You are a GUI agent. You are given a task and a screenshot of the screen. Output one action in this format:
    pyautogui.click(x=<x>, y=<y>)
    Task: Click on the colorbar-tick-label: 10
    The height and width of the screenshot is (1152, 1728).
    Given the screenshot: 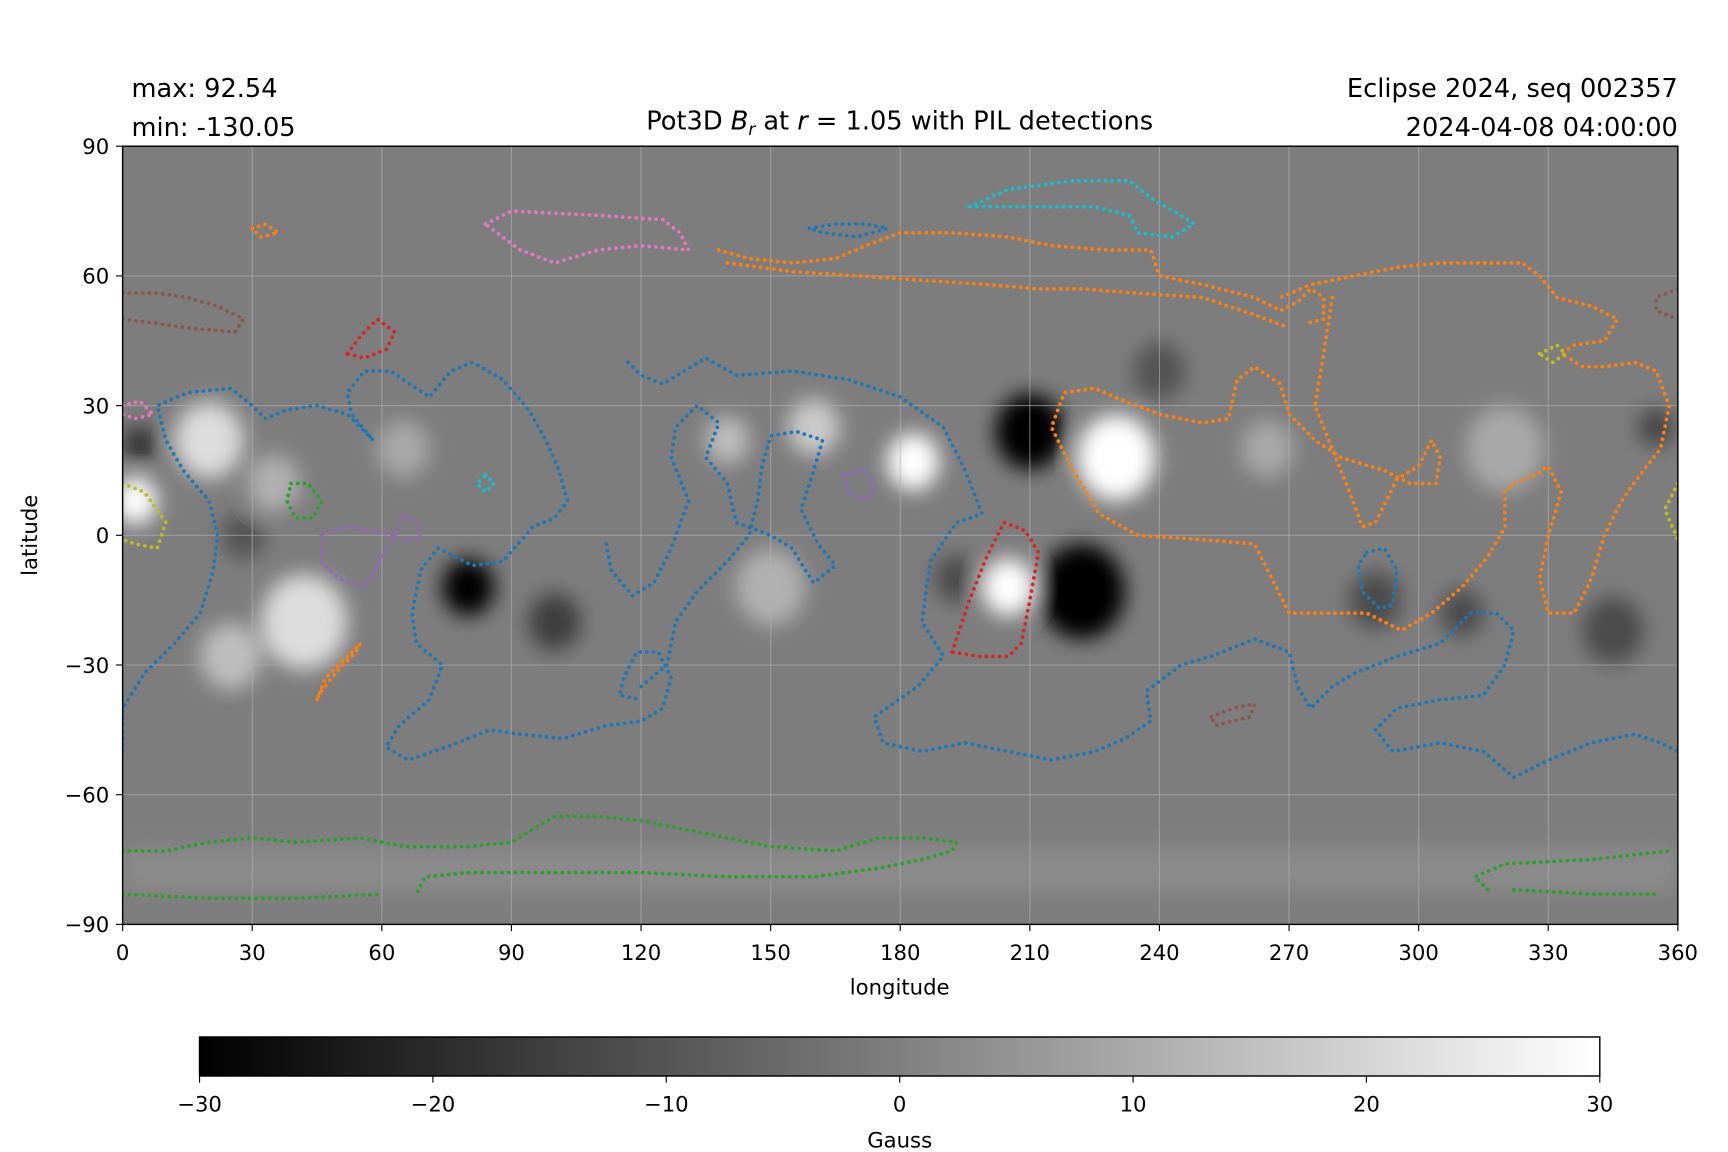 What is the action you would take?
    pyautogui.click(x=1133, y=1104)
    